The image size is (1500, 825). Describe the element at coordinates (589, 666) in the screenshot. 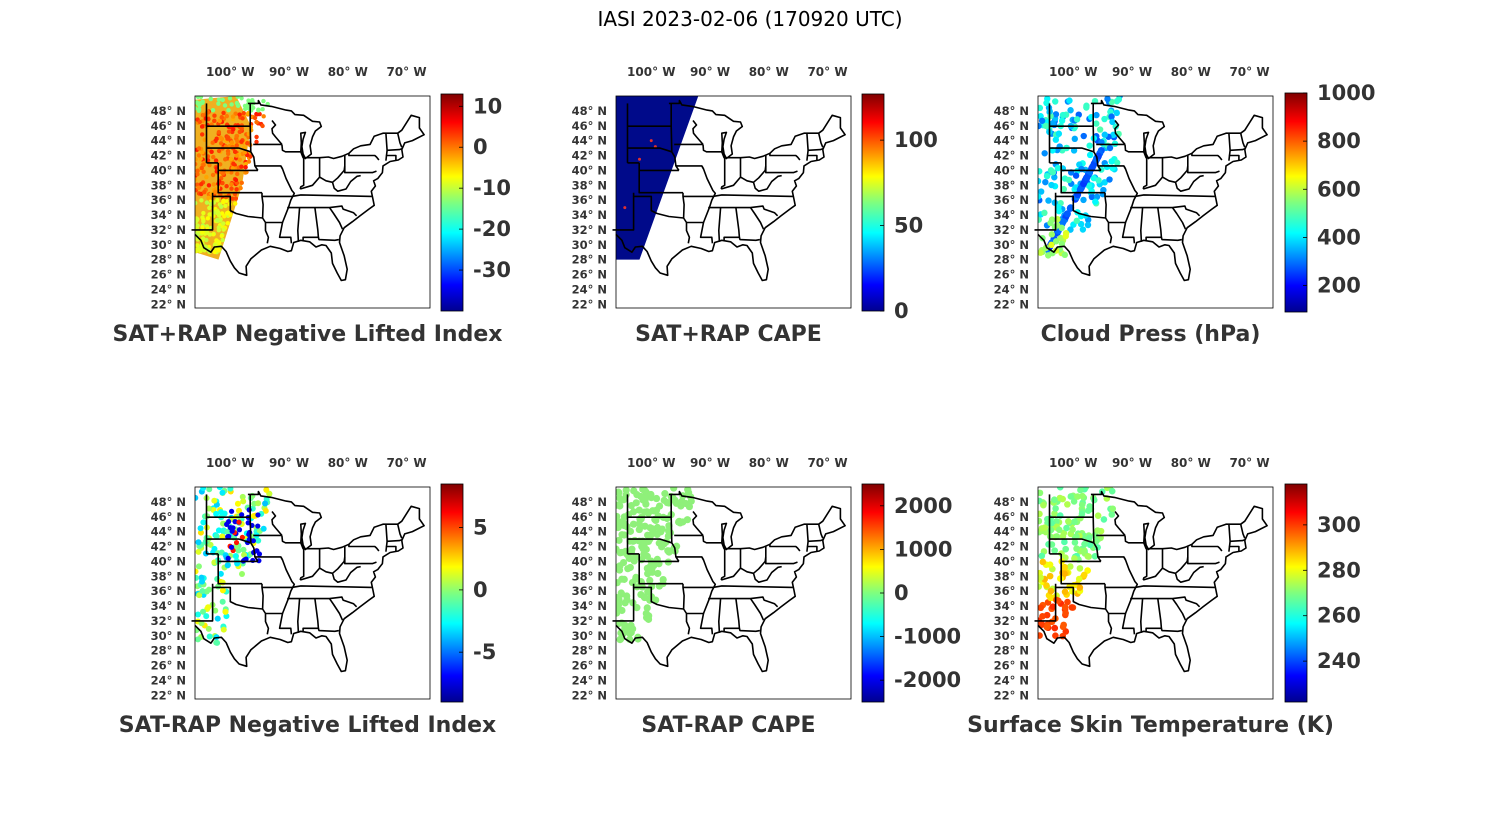

I see `lat-tick-label: 26° N` at that location.